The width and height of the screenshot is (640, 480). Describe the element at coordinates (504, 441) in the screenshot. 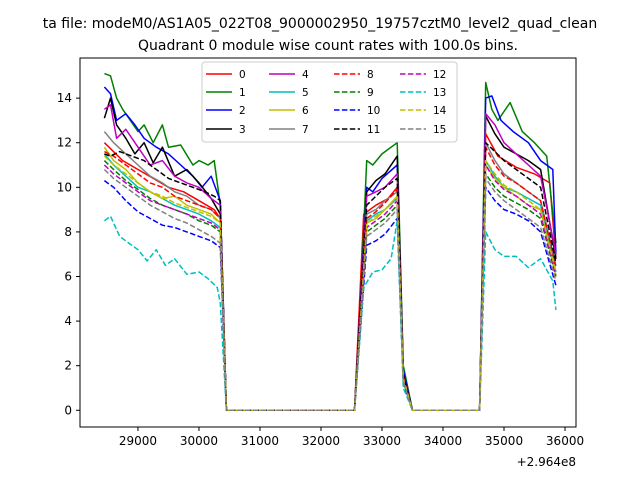

I see `x-tick-label: 35000` at that location.